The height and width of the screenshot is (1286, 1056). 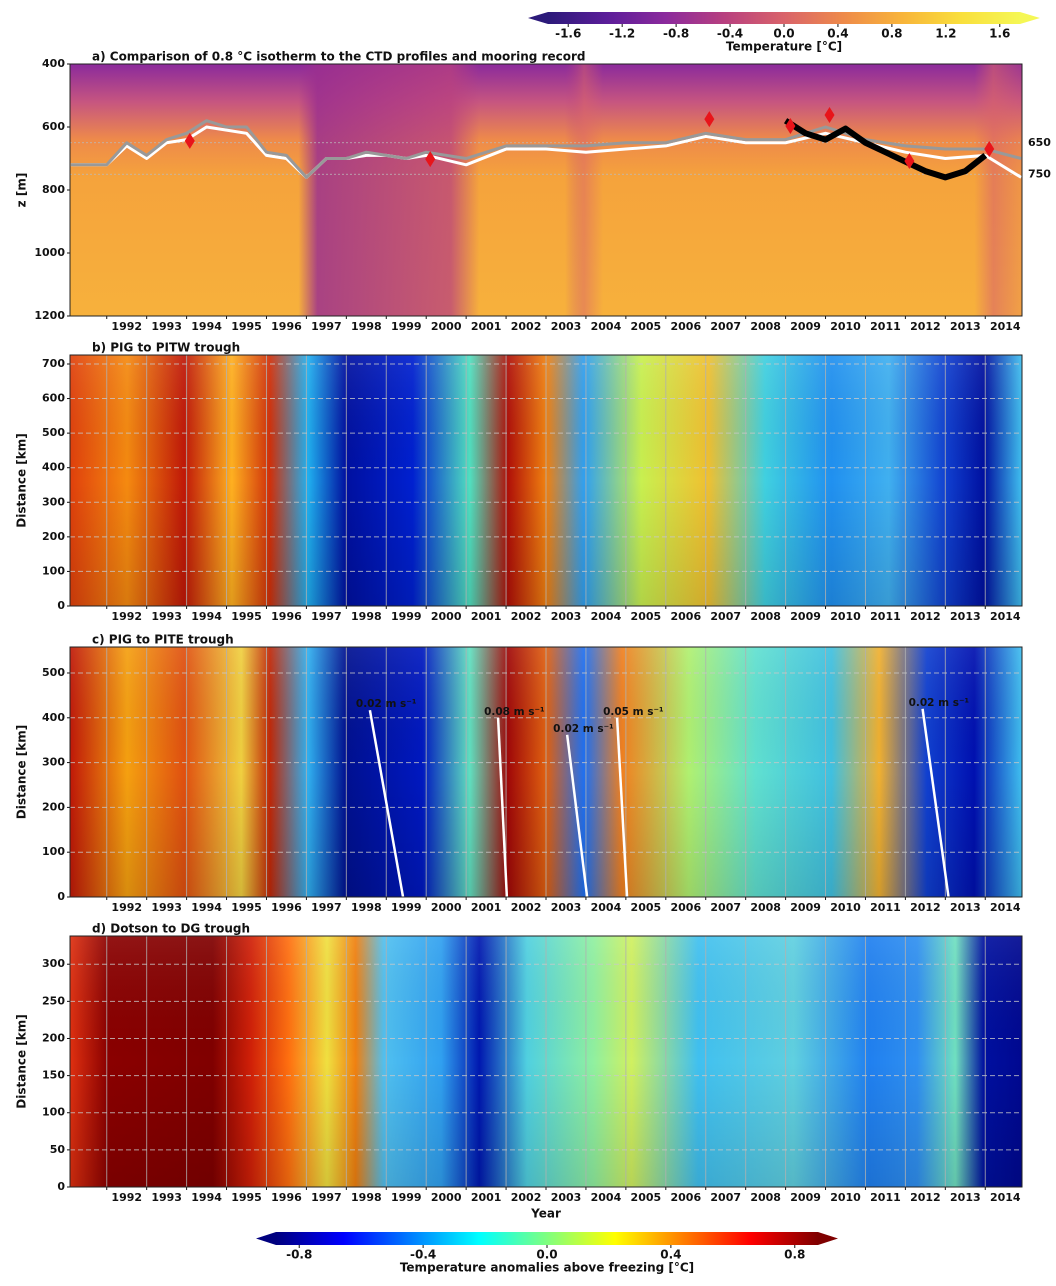 I want to click on x-tick-label: 2003, so click(x=566, y=907).